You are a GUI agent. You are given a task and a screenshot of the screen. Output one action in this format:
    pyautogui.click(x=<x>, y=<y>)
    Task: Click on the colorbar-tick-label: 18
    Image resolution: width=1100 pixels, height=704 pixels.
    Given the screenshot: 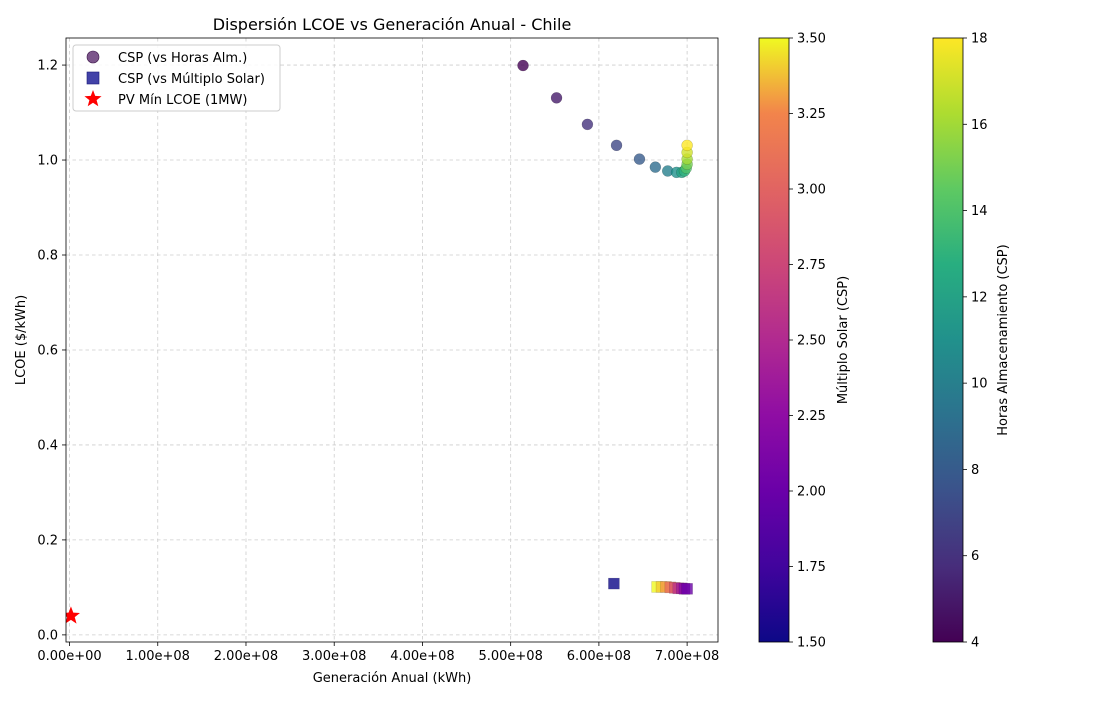 What is the action you would take?
    pyautogui.click(x=979, y=39)
    